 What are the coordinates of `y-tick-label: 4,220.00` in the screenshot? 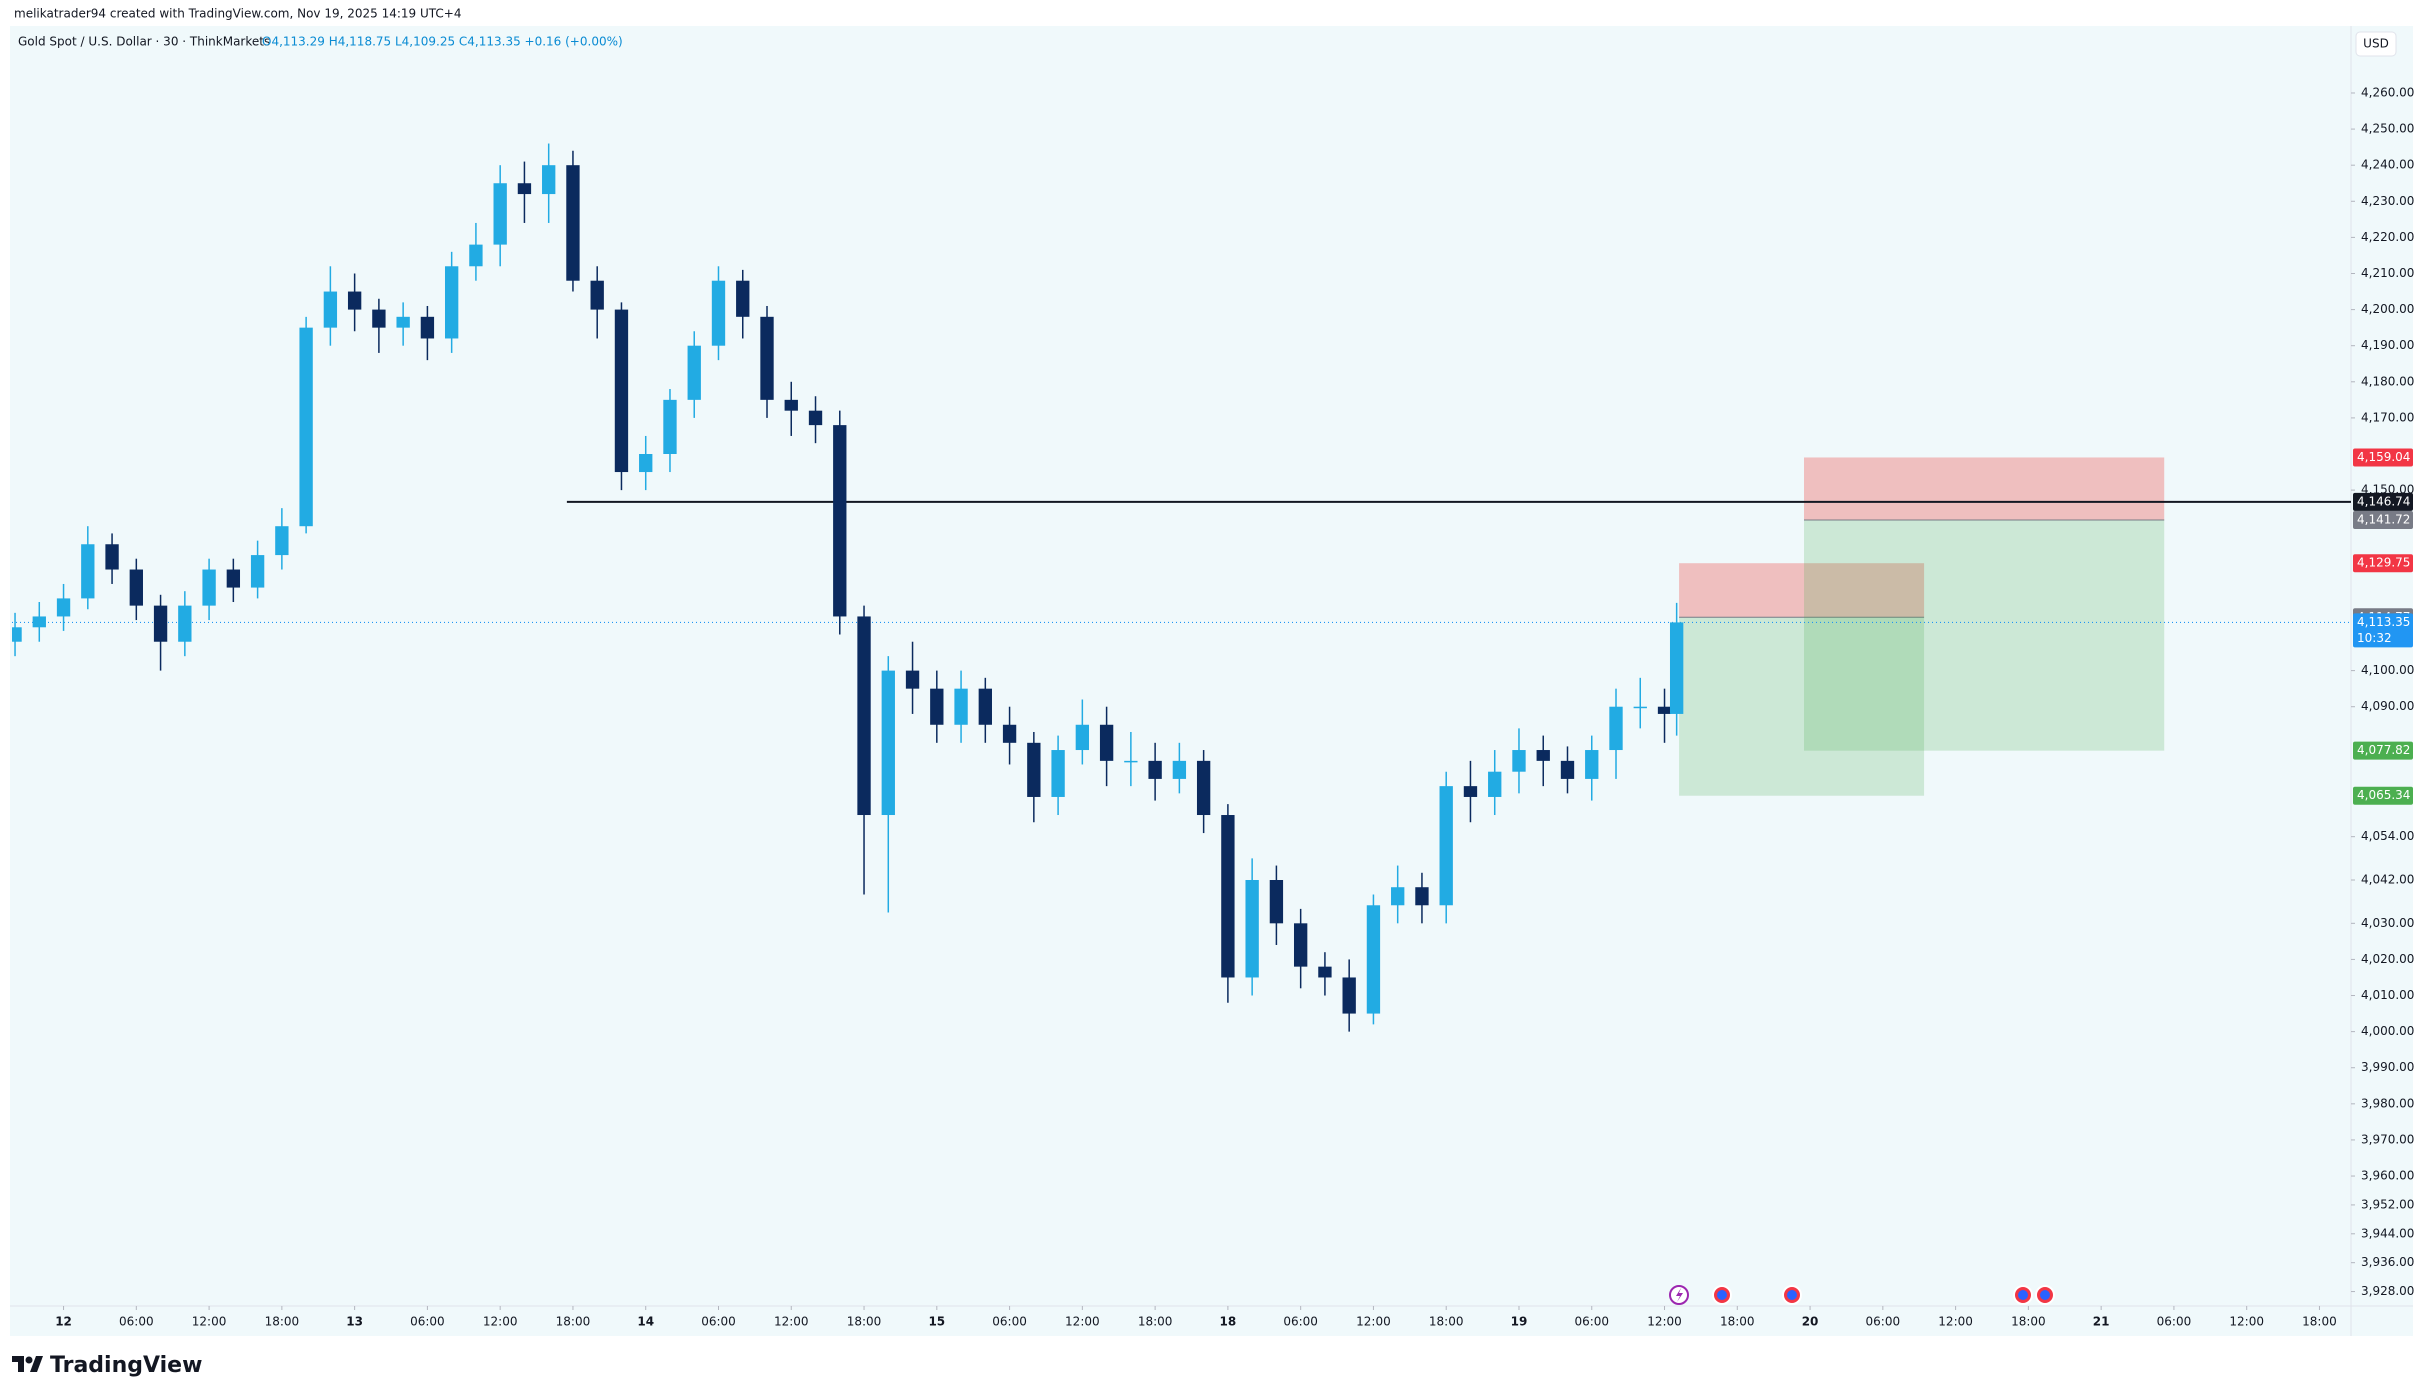 It's located at (2387, 237).